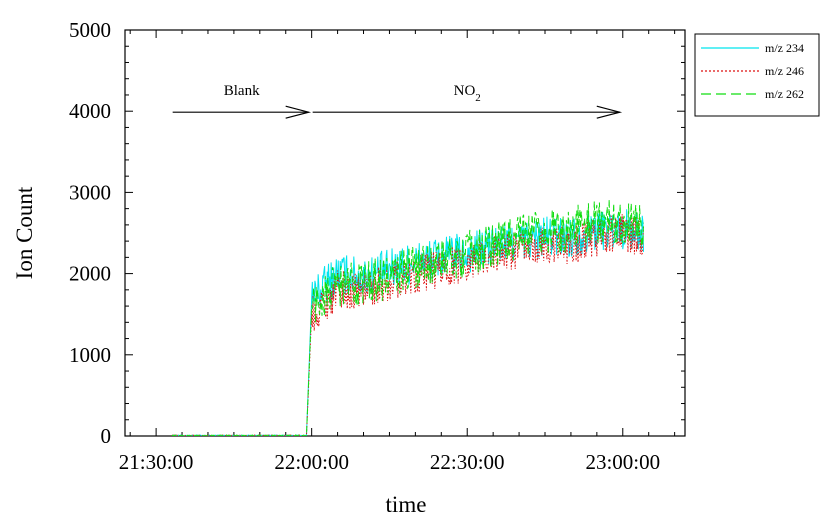  What do you see at coordinates (622, 462) in the screenshot?
I see `x-tick-label: 23:00:00` at bounding box center [622, 462].